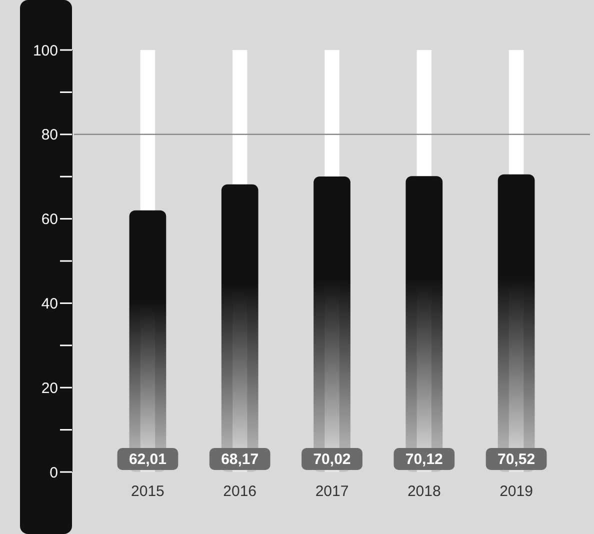 This screenshot has width=594, height=534. Describe the element at coordinates (424, 459) in the screenshot. I see `data-label: 70,12` at that location.